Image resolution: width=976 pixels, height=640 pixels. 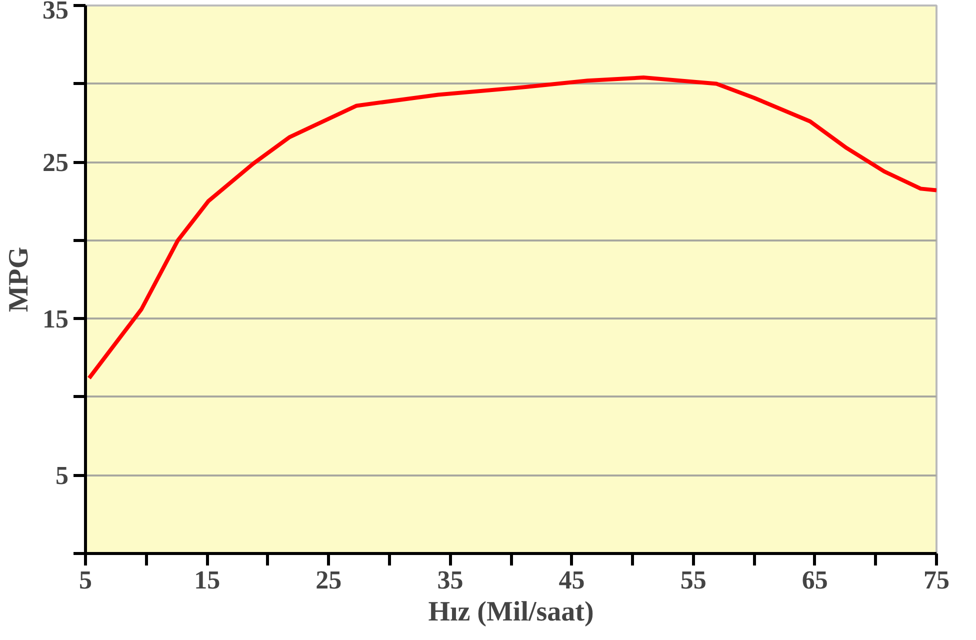 I want to click on x-tick-label: 75, so click(x=937, y=580).